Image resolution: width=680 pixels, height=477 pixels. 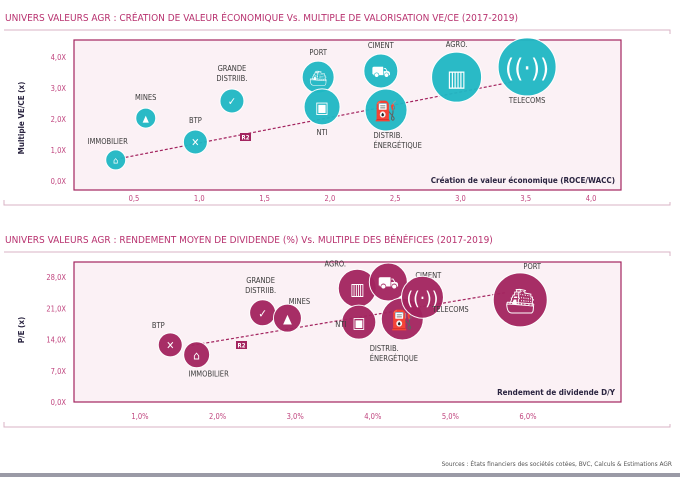 I want to click on x-tick-label: 0,5, so click(x=134, y=198).